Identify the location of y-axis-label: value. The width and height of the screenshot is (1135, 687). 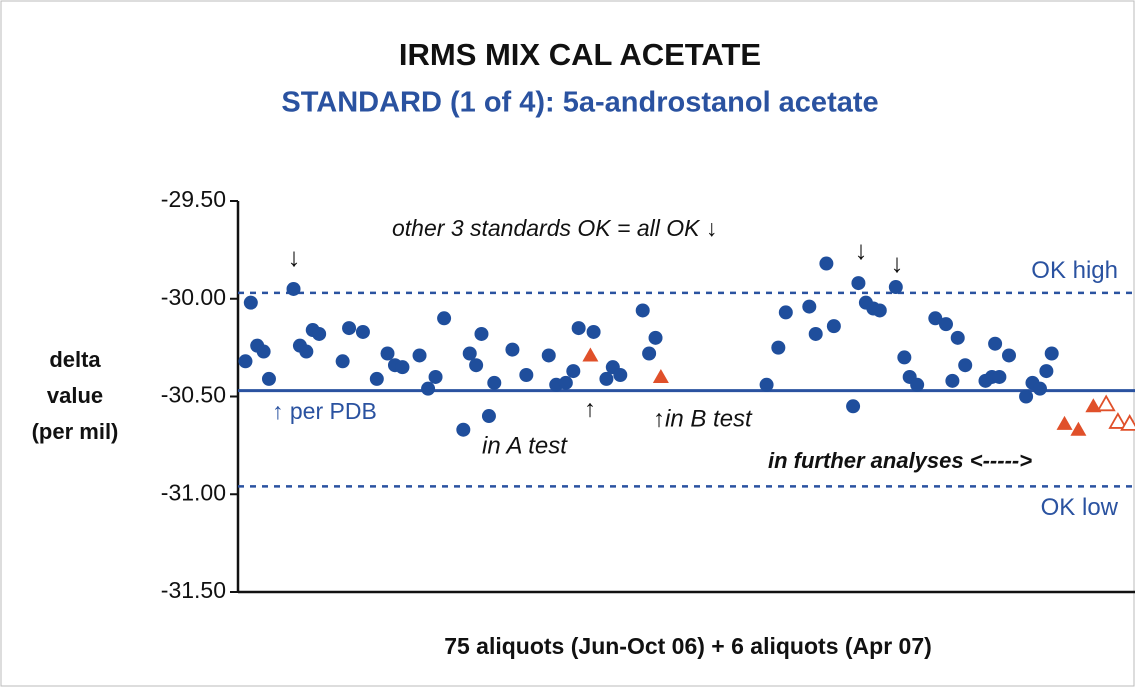
(75, 395).